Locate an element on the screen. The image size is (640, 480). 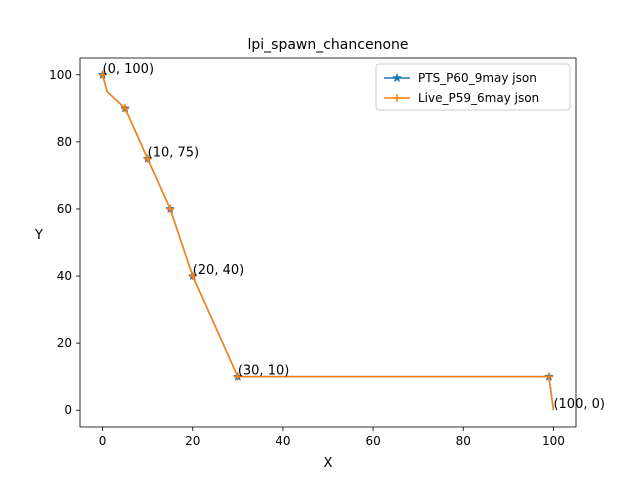
x-axis-label: X is located at coordinates (328, 463).